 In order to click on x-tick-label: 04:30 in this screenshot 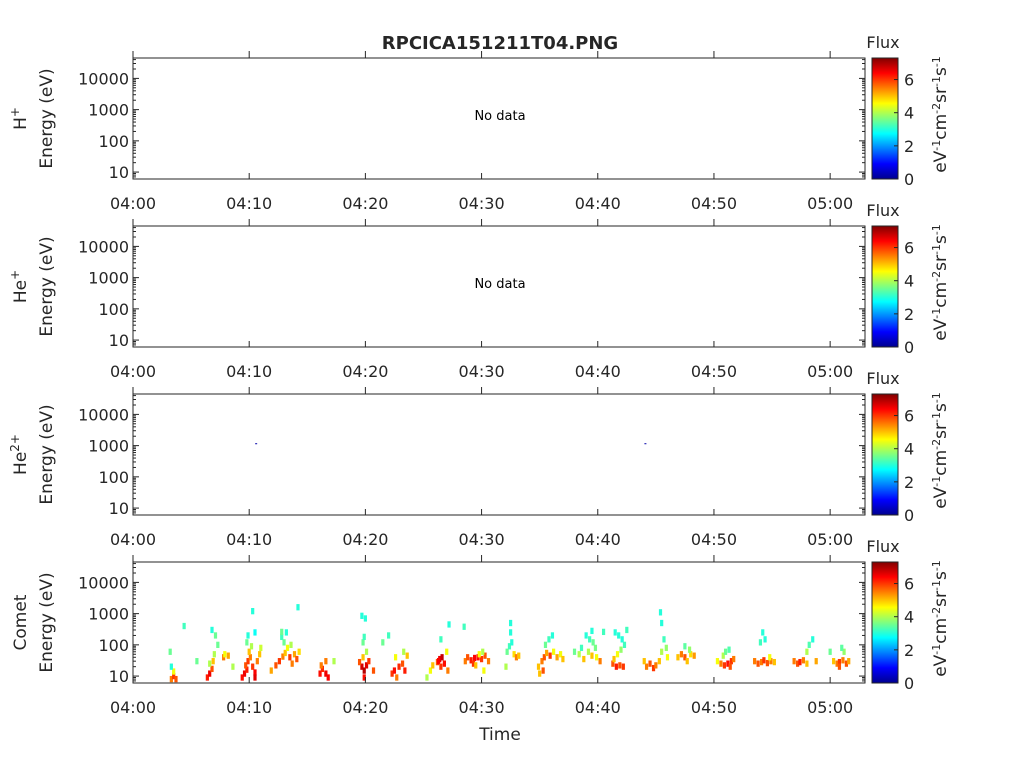, I will do `click(482, 371)`.